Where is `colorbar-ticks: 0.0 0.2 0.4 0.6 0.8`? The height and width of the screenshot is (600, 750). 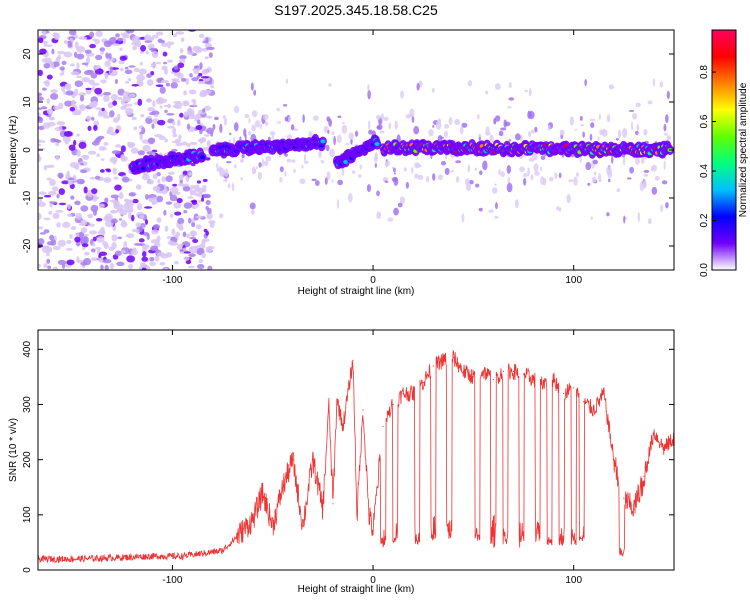
colorbar-ticks: 0.0 0.2 0.4 0.6 0.8 is located at coordinates (707, 171).